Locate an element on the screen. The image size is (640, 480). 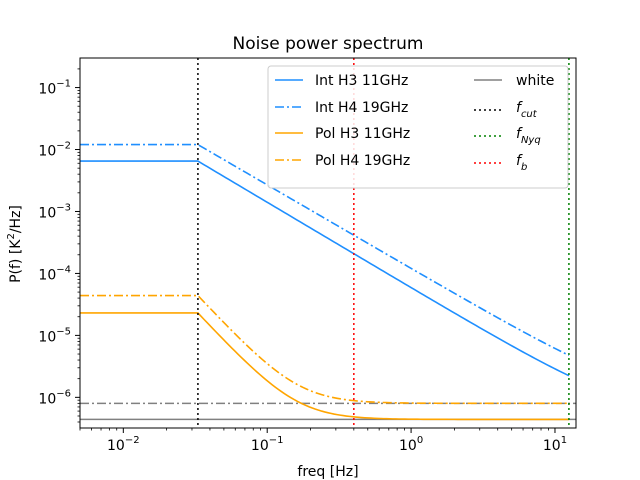
legend-label: fb is located at coordinates (521, 163).